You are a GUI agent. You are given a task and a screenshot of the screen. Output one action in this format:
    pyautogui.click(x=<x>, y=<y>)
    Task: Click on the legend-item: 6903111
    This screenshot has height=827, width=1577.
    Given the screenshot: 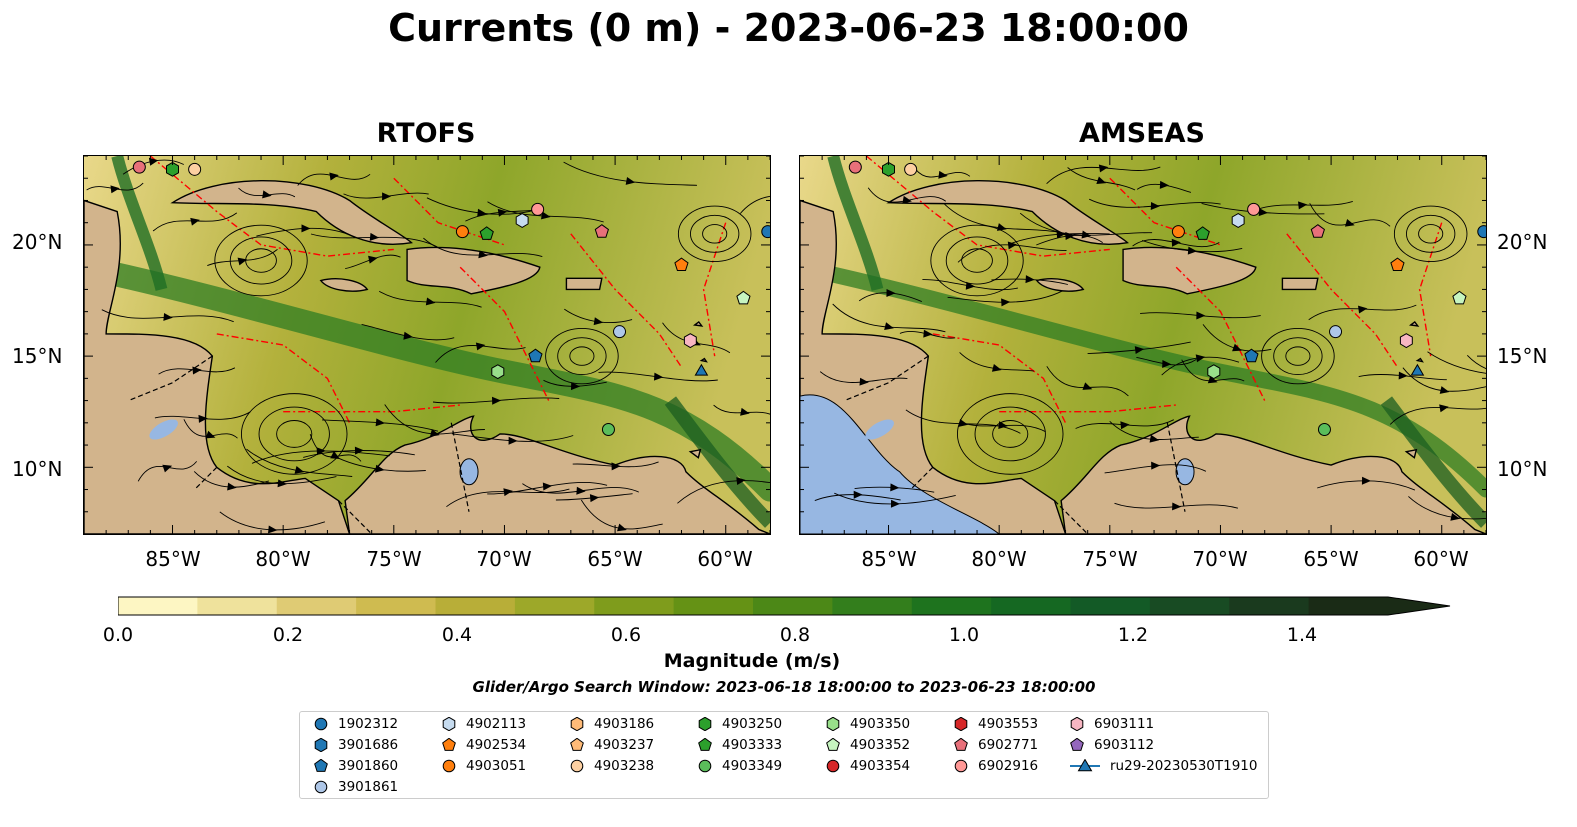 What is the action you would take?
    pyautogui.click(x=1112, y=724)
    